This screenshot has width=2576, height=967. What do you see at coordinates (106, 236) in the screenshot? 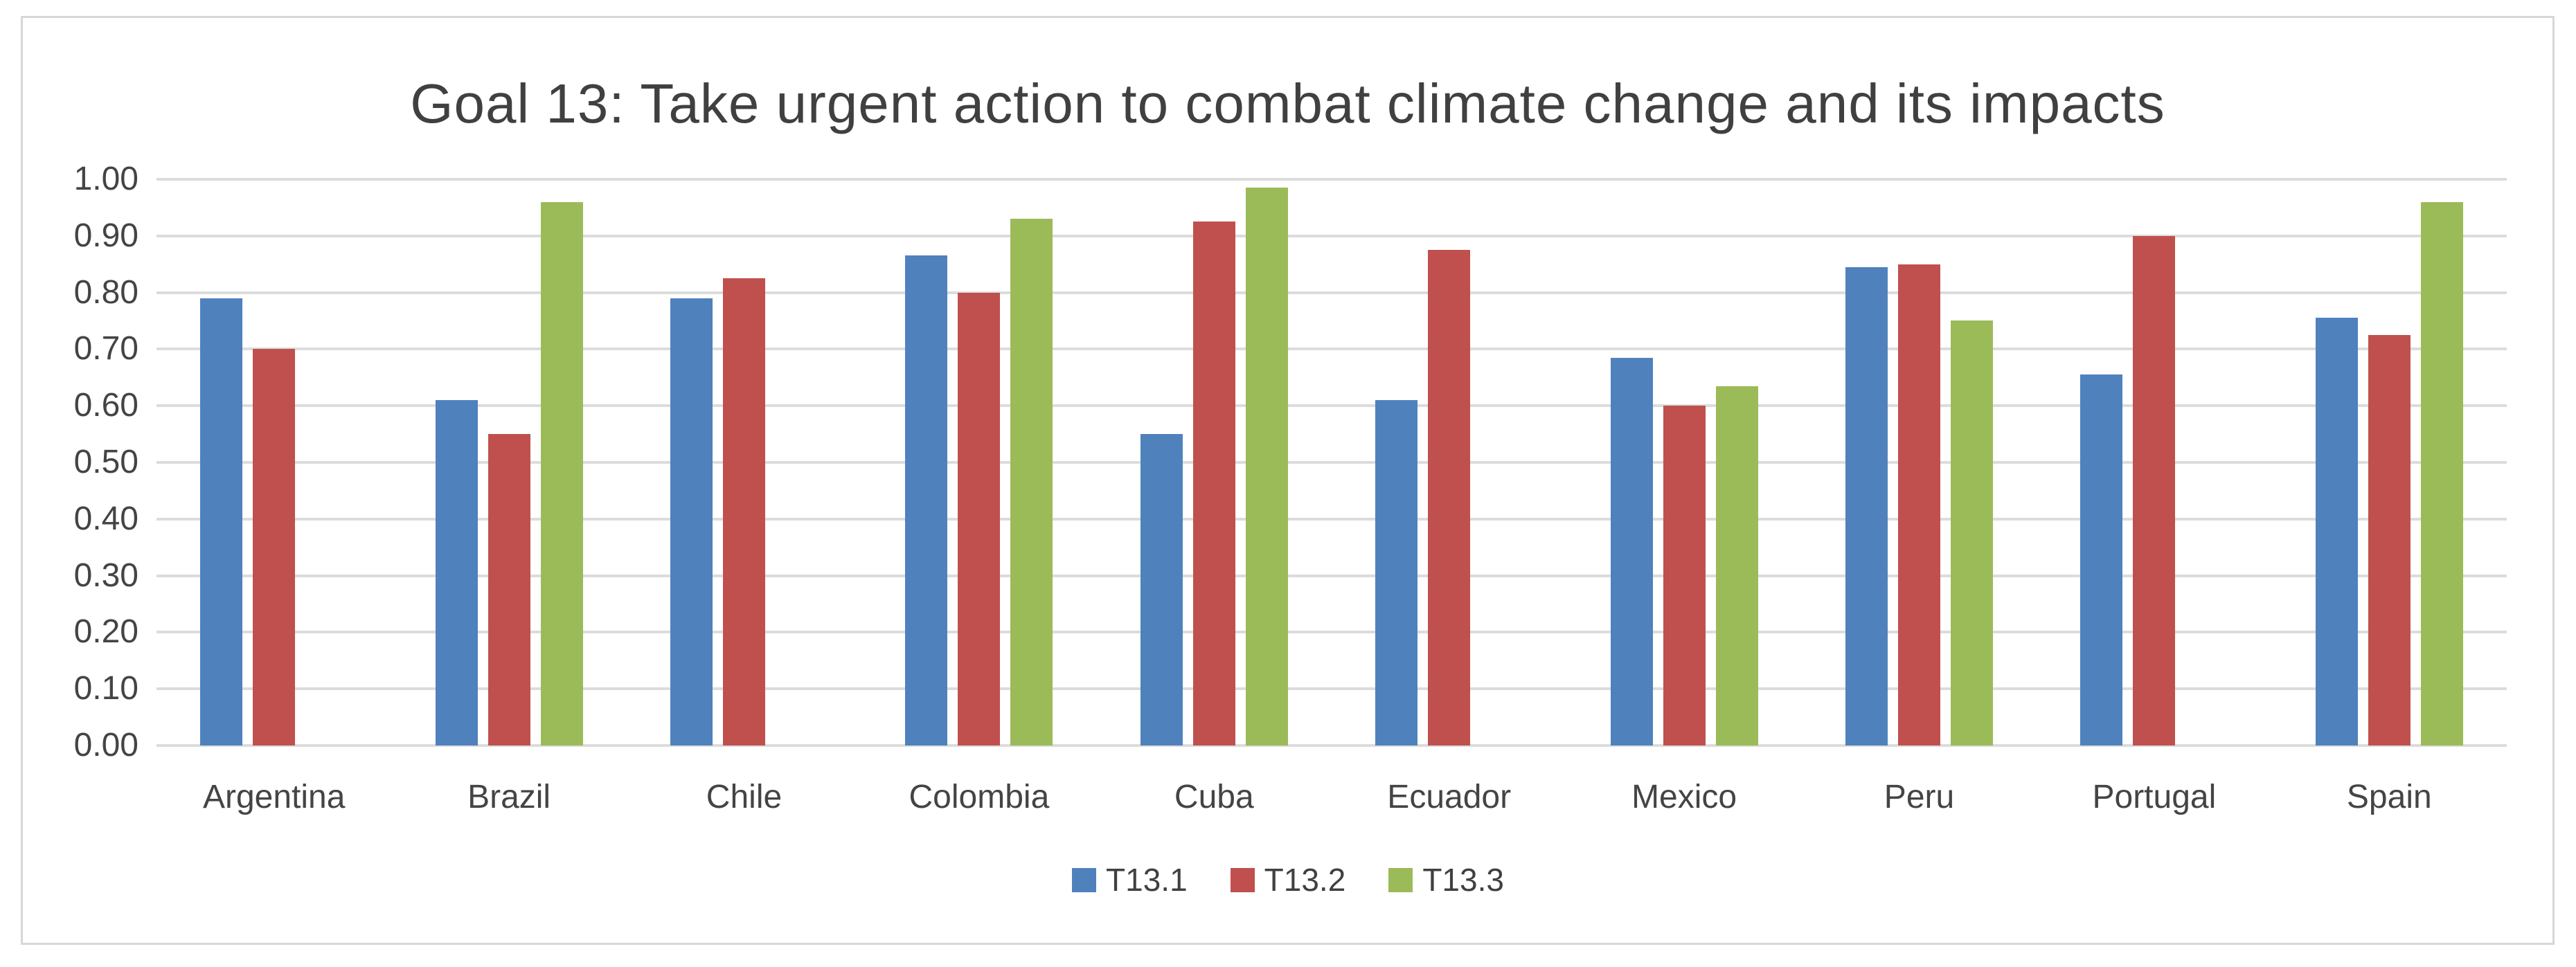
I see `y-axis-tick-label: 0.90` at bounding box center [106, 236].